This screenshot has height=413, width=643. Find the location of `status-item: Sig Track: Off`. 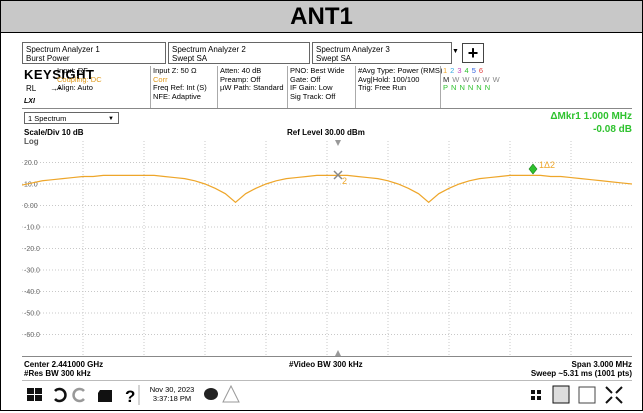

status-item: Sig Track: Off is located at coordinates (313, 96).